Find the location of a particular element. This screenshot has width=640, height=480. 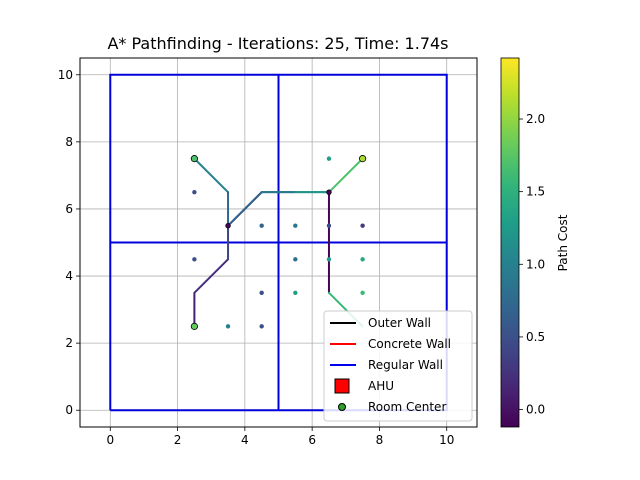

y-tick-label: 6 is located at coordinates (69, 209).